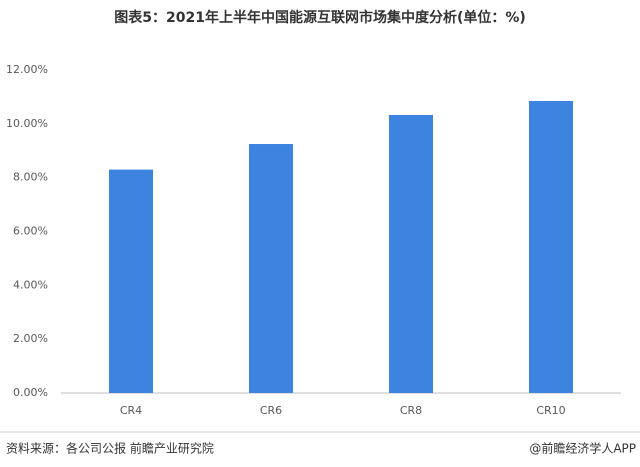  I want to click on source: 资料来源：各公司公报 前瞻产业研究院, so click(110, 448).